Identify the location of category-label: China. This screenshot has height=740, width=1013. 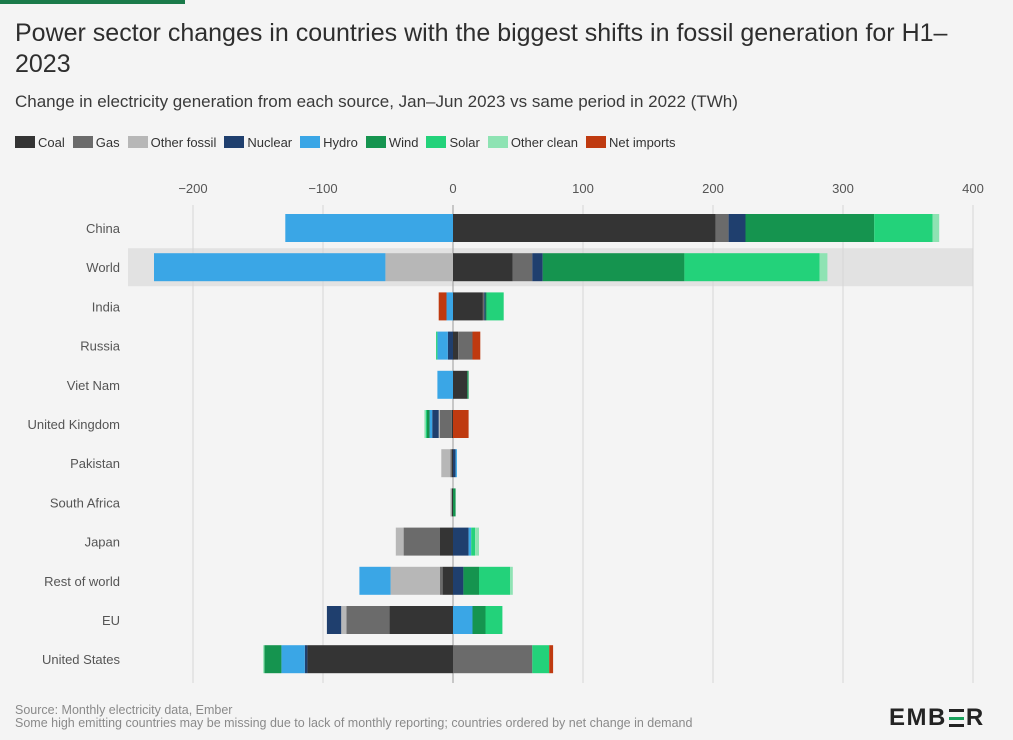
(103, 228).